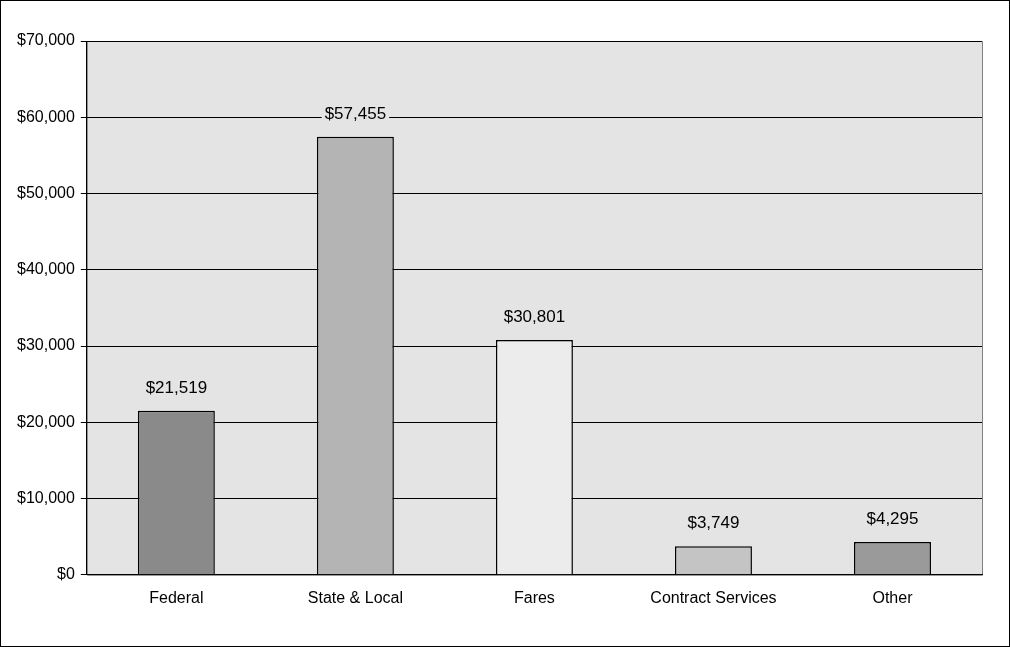 The image size is (1010, 647). What do you see at coordinates (45, 192) in the screenshot?
I see `y-tick-label: $50,000` at bounding box center [45, 192].